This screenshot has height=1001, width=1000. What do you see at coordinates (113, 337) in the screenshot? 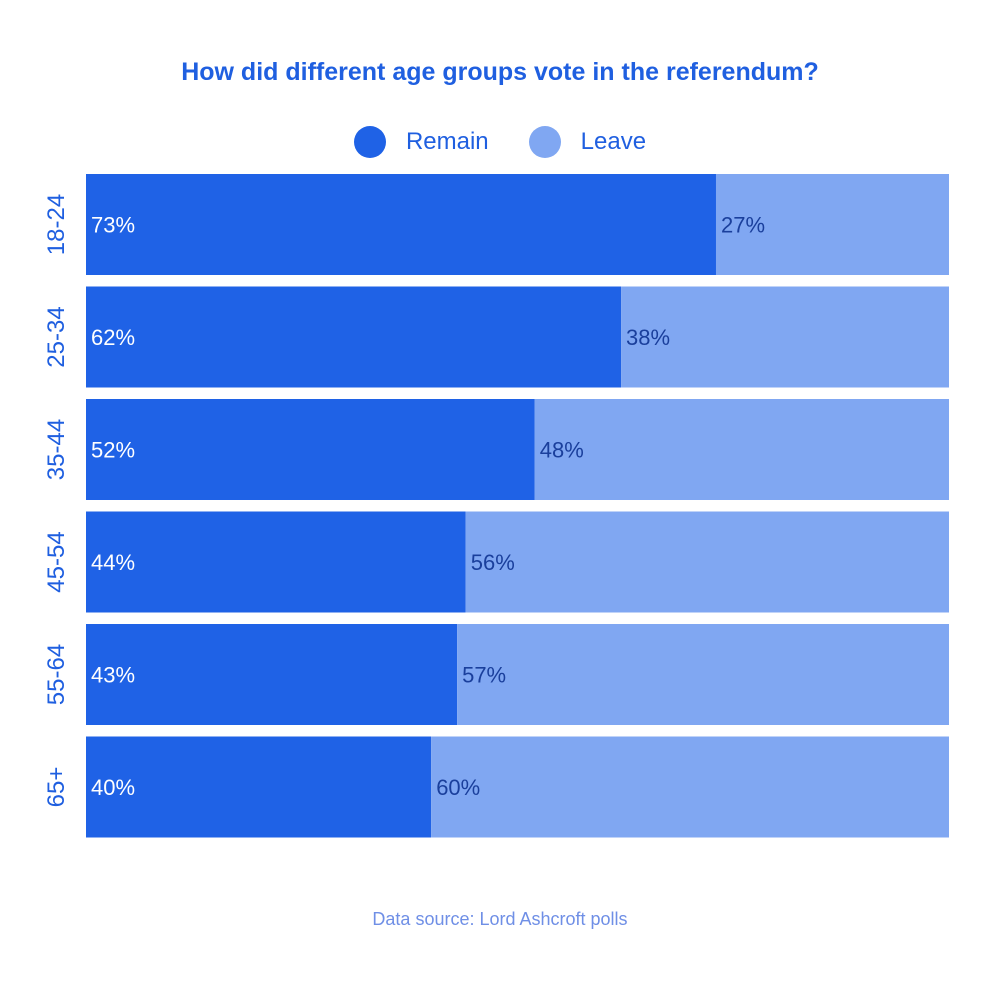
I see `data-label-remain-25-34: 62%` at bounding box center [113, 337].